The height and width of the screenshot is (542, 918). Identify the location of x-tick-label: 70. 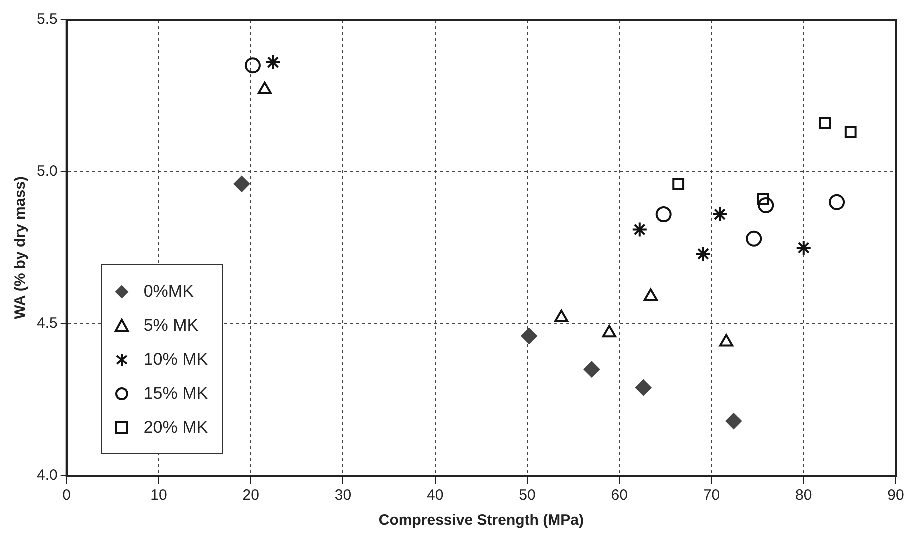
(711, 495).